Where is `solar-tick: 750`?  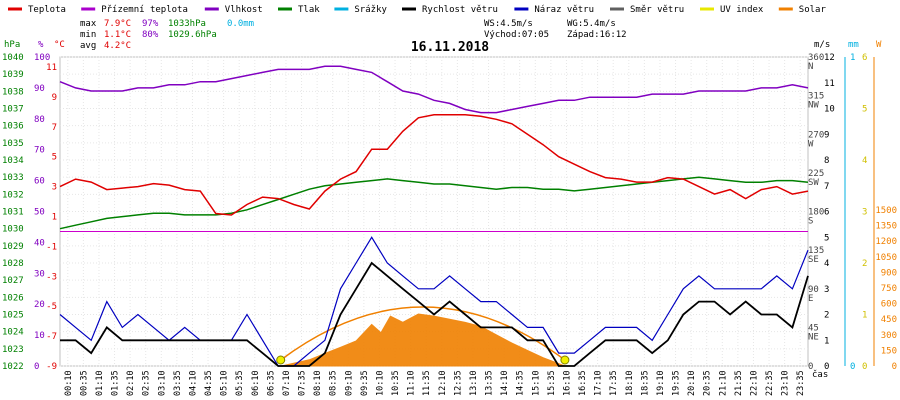
solar-tick: 750 is located at coordinates (889, 289).